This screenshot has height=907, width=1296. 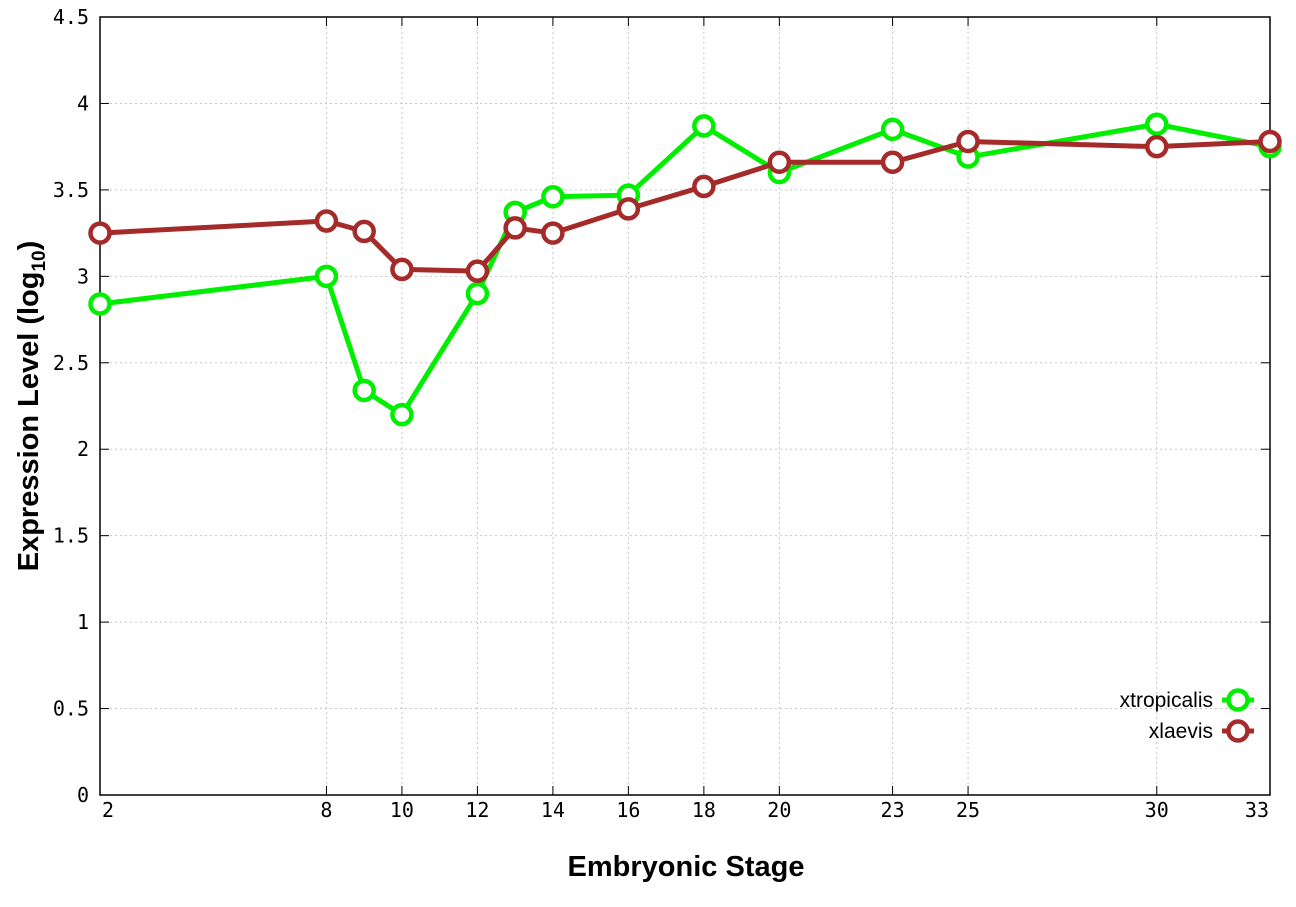 What do you see at coordinates (1157, 810) in the screenshot?
I see `x-tick-label: 30` at bounding box center [1157, 810].